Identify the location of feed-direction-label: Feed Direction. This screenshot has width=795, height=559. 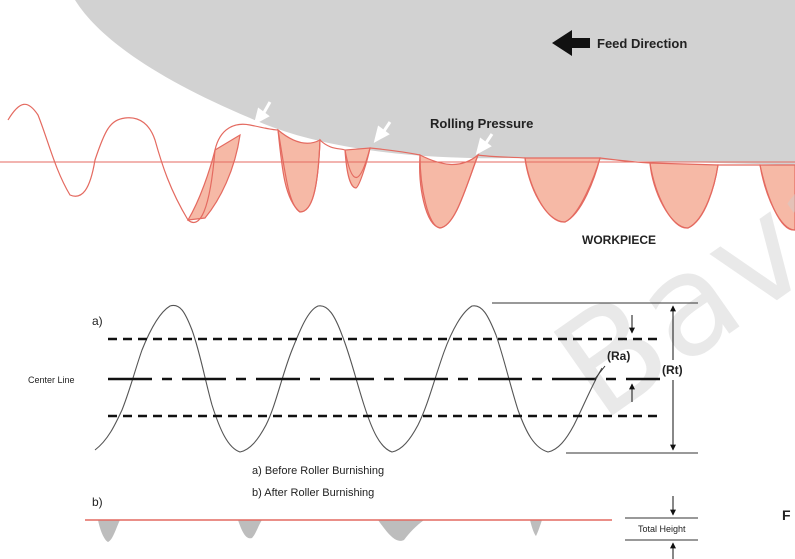
(642, 43).